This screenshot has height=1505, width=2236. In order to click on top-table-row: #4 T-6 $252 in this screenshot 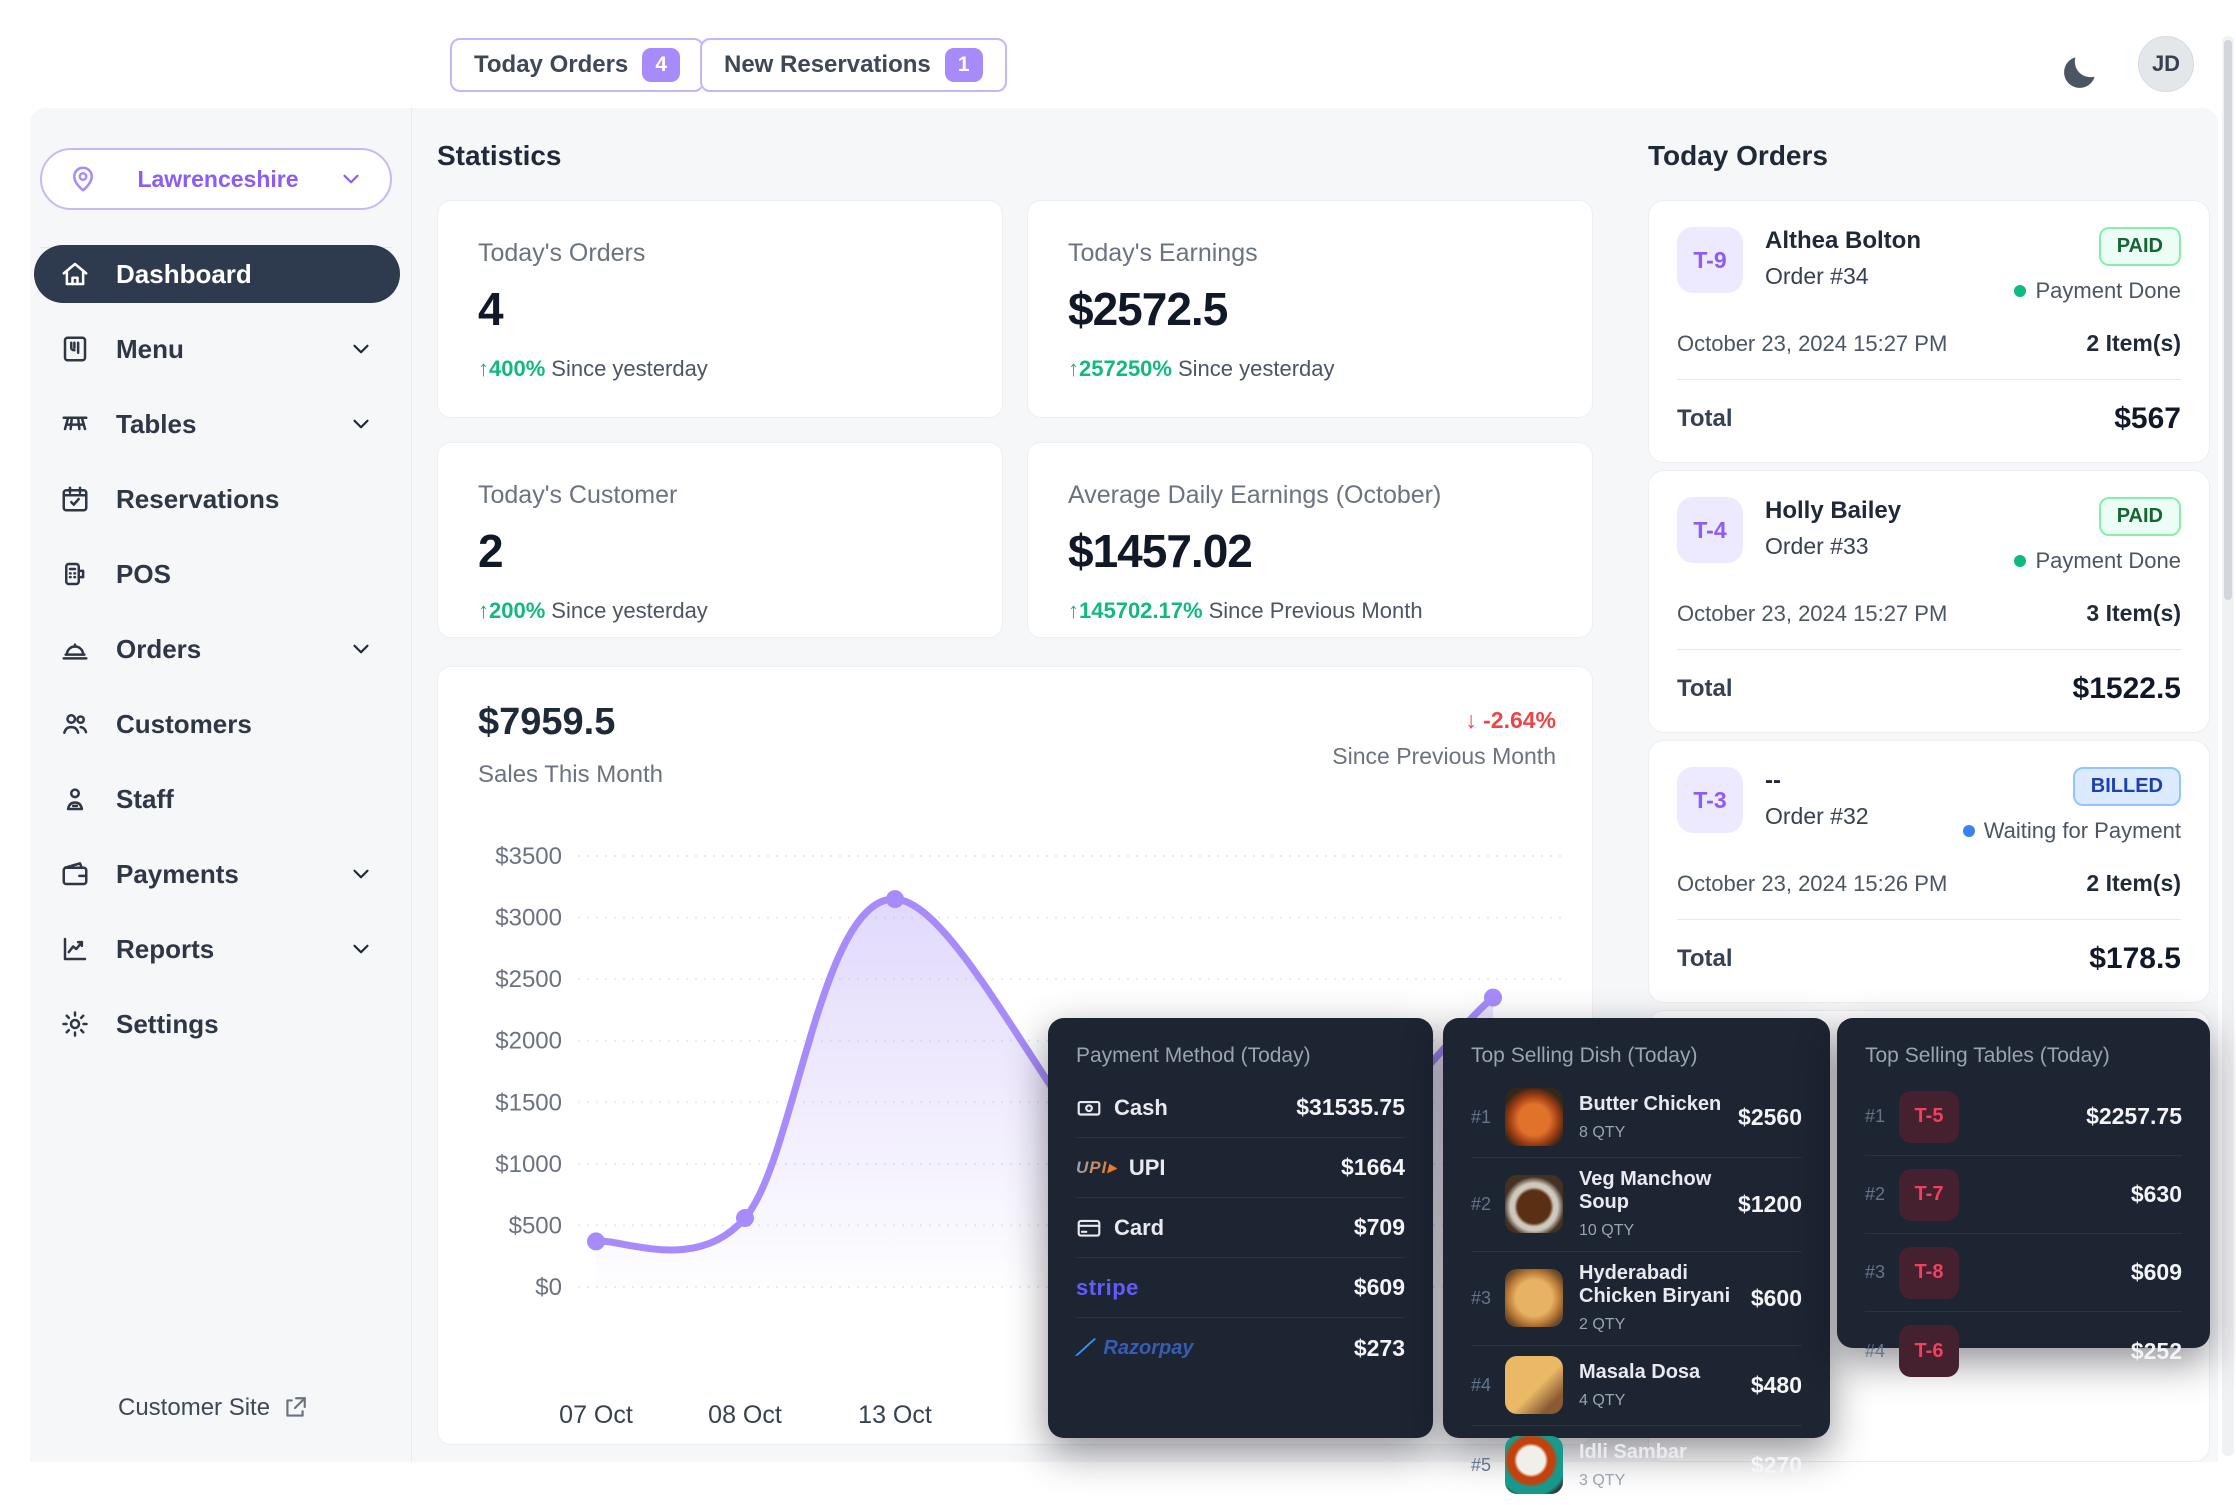, I will do `click(2023, 1351)`.